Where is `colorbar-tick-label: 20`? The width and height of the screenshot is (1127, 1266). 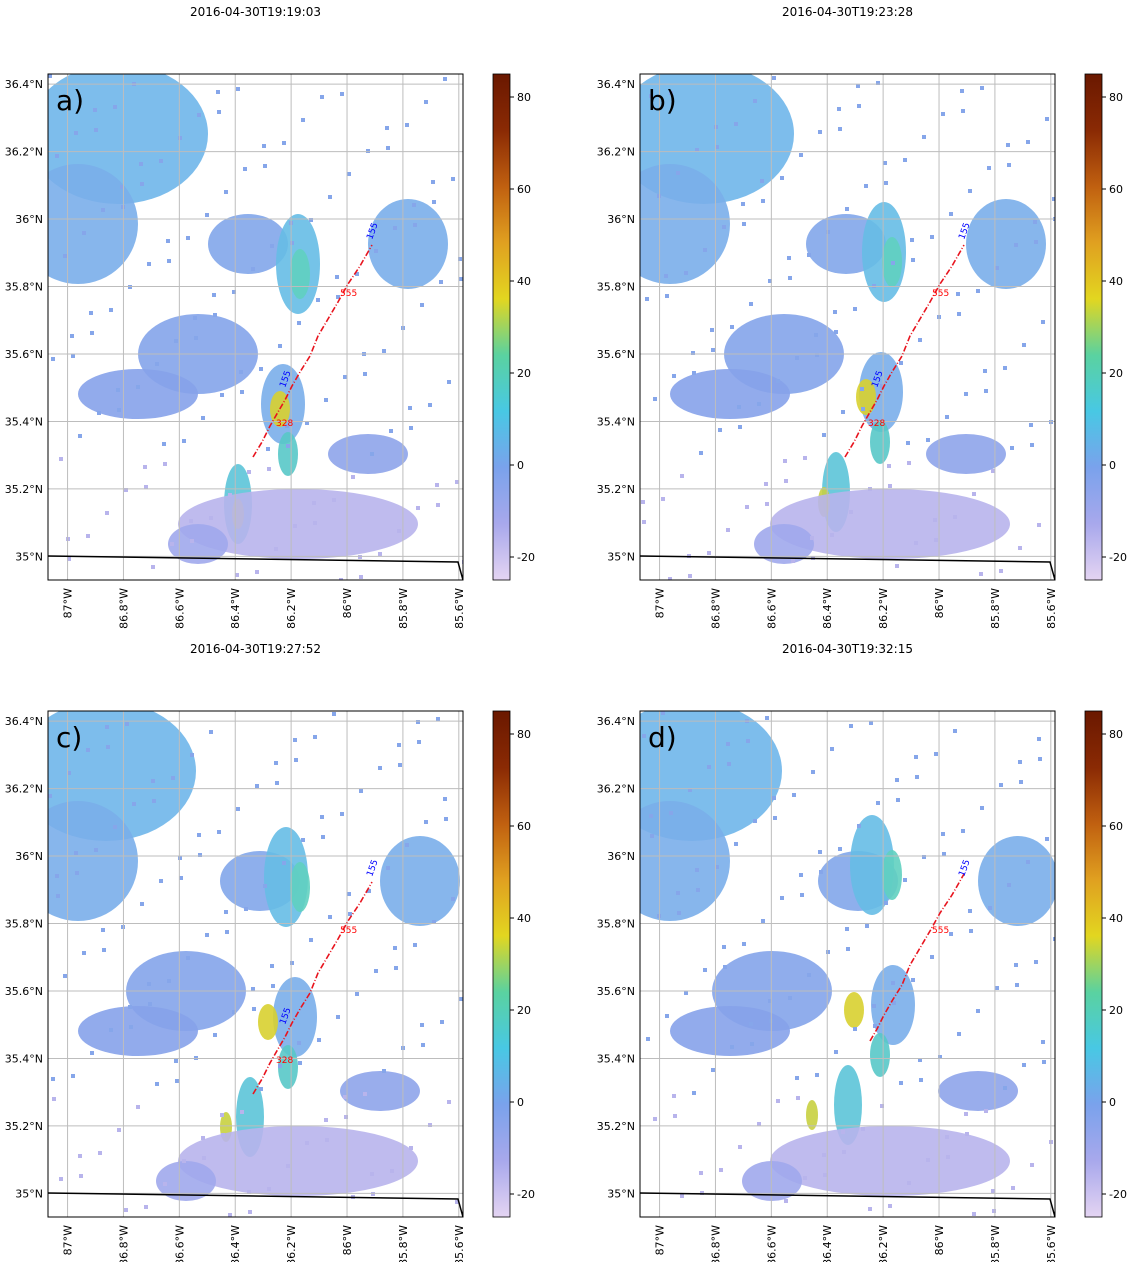 colorbar-tick-label: 20 is located at coordinates (1116, 373).